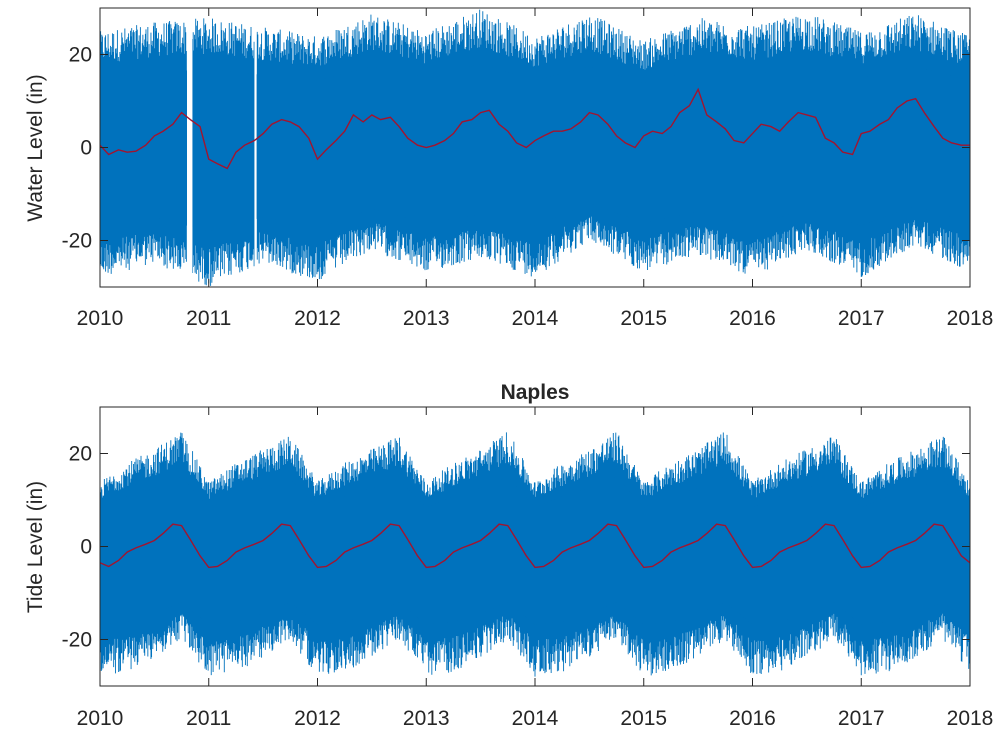 The image size is (1003, 732). Describe the element at coordinates (535, 392) in the screenshot. I see `chart-title: Naples` at that location.